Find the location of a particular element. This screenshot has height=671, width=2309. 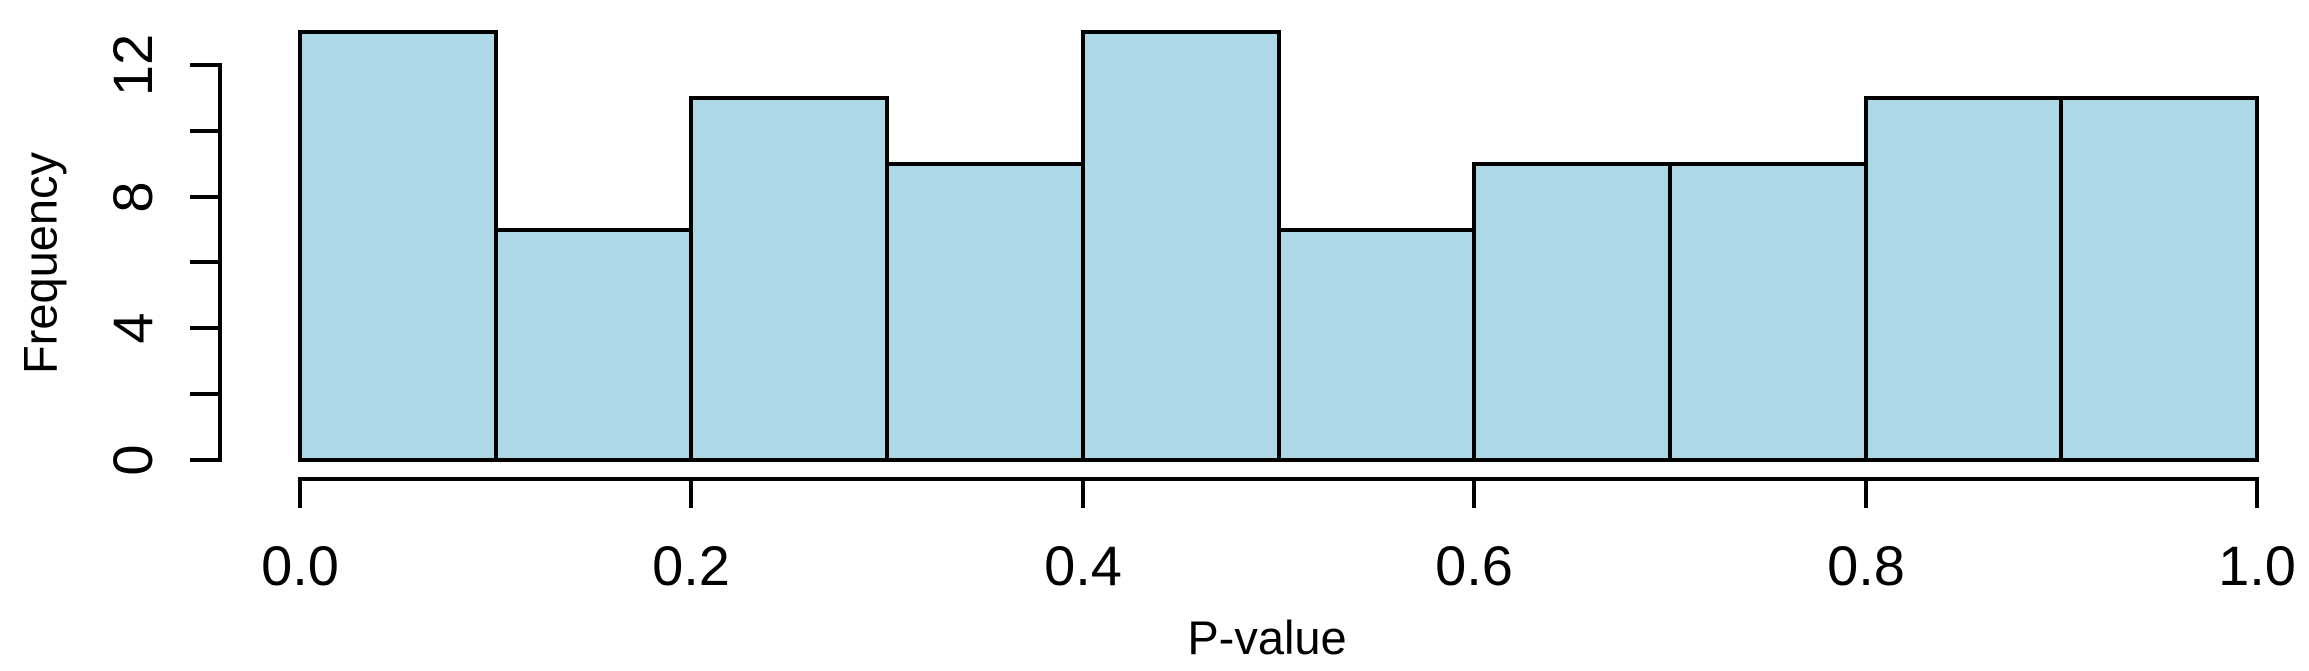

x-tick-label: 0.4 is located at coordinates (1083, 565).